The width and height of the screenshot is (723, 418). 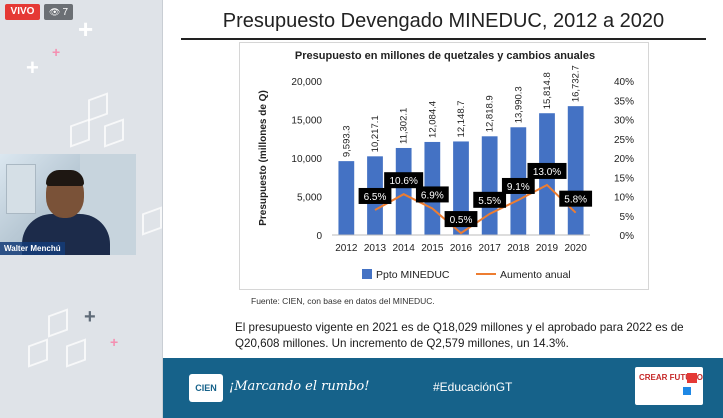 I want to click on webcam-feed: Walter Menchú, so click(x=68, y=204).